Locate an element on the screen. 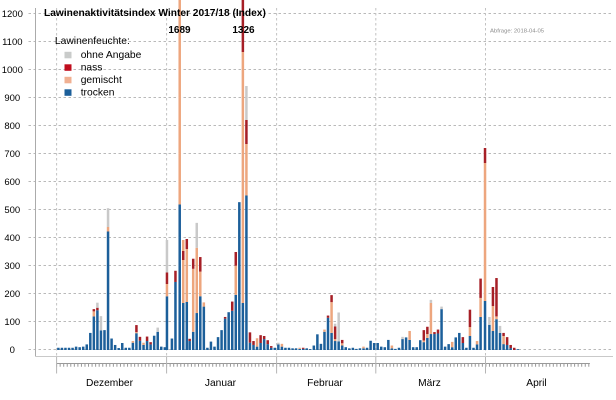 This screenshot has width=616, height=400. svg-text: 1689 is located at coordinates (179, 30).